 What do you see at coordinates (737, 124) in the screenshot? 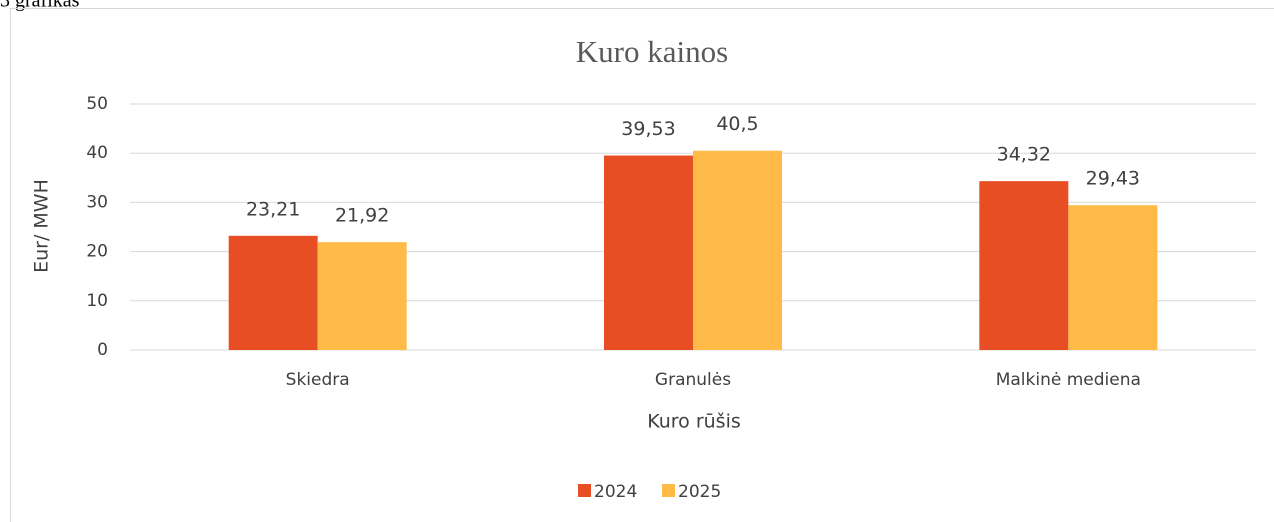
I see `value-label: 40,5` at bounding box center [737, 124].